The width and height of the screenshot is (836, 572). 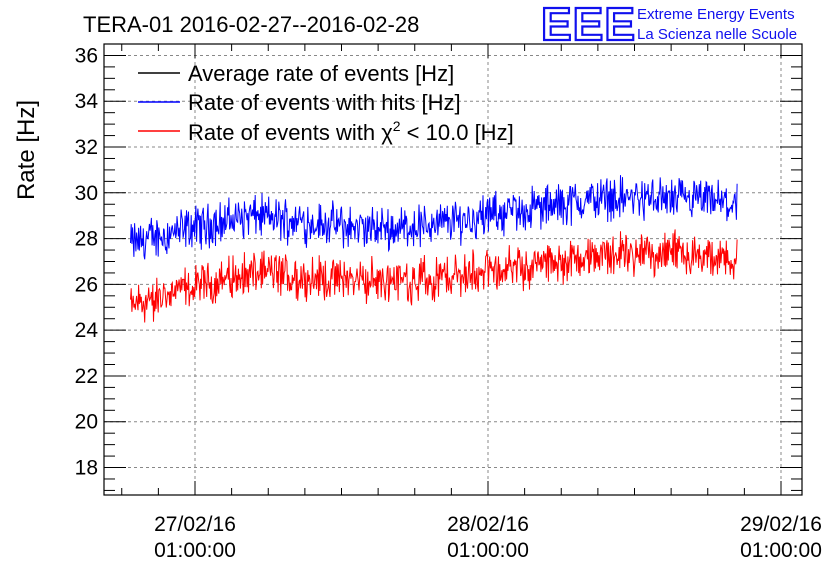 What do you see at coordinates (781, 524) in the screenshot?
I see `x-tick-label-date: 29/02/16` at bounding box center [781, 524].